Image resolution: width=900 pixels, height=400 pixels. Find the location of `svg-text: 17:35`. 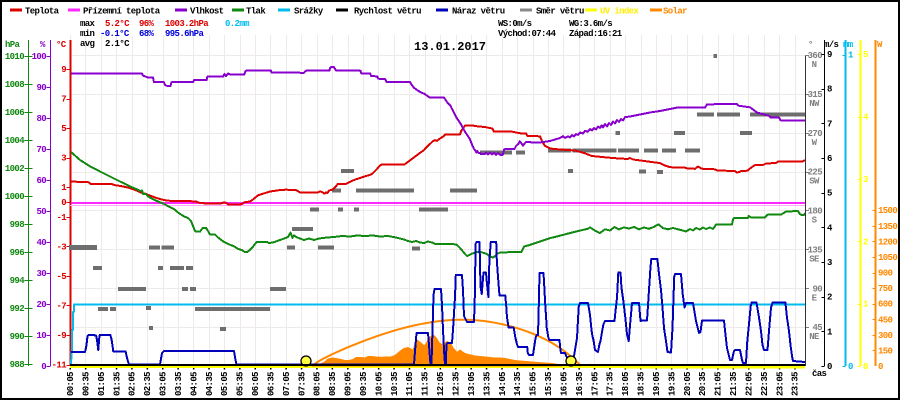

svg-text: 17:35 is located at coordinates (611, 384).